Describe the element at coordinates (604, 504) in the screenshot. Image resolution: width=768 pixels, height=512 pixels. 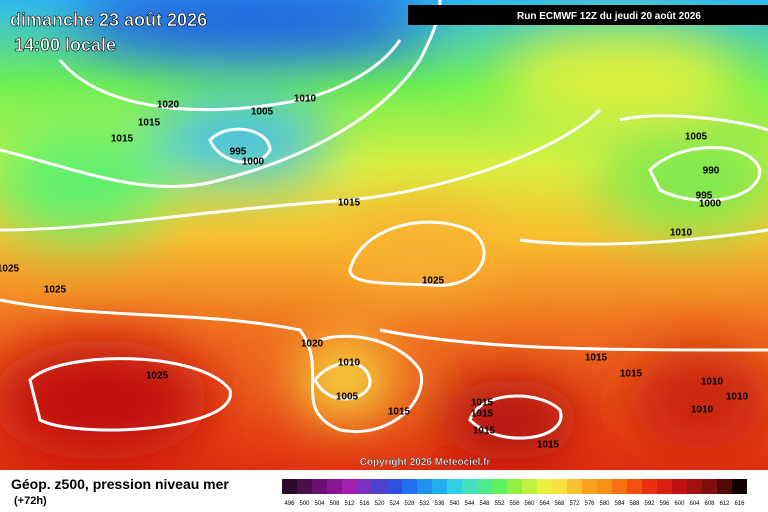
I see `scale-label: 580` at that location.